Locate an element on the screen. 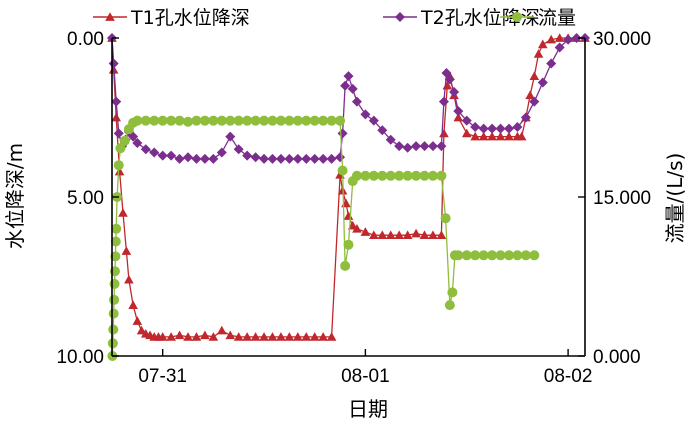 The height and width of the screenshot is (427, 700). left-axis-title: 水位降深/m is located at coordinates (15, 196).